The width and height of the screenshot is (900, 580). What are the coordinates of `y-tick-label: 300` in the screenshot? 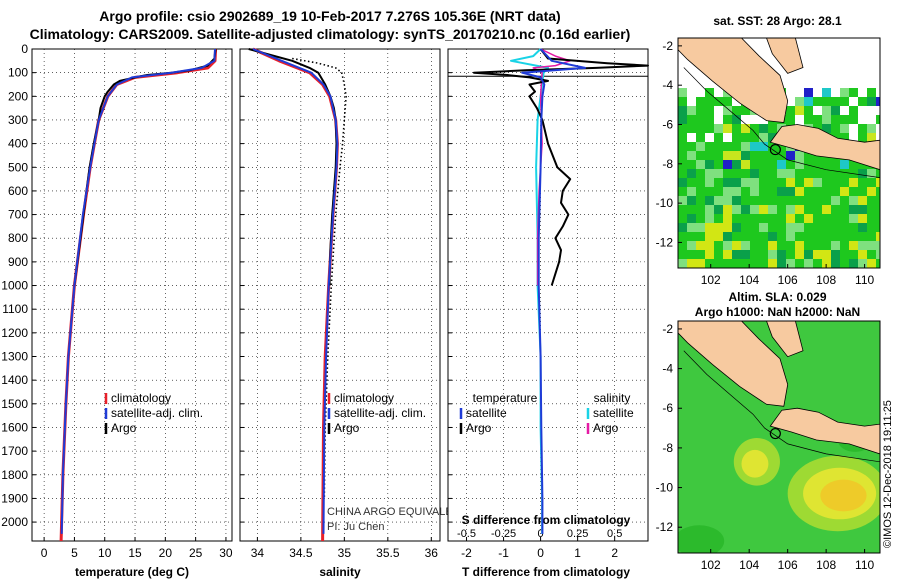 It's located at (18, 120).